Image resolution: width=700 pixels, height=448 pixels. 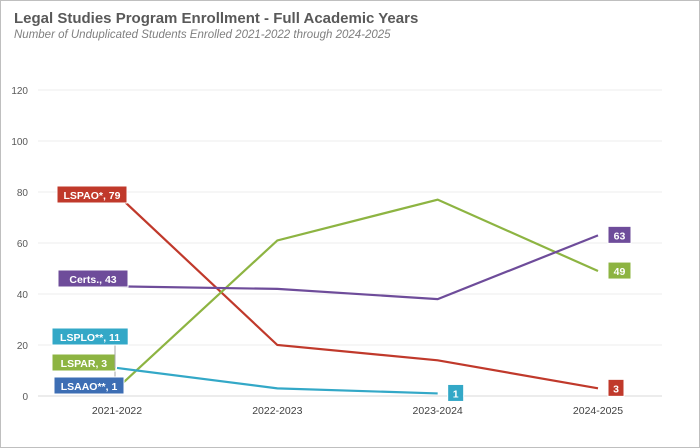 What do you see at coordinates (23, 193) in the screenshot?
I see `y-tick-label: 80` at bounding box center [23, 193].